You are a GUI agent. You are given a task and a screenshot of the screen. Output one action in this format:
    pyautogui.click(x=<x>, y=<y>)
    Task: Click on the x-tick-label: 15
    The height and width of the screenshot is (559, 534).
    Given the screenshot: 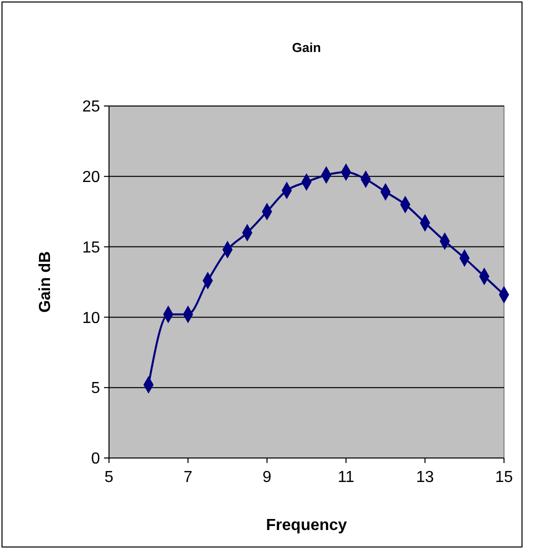 What is the action you would take?
    pyautogui.click(x=504, y=477)
    